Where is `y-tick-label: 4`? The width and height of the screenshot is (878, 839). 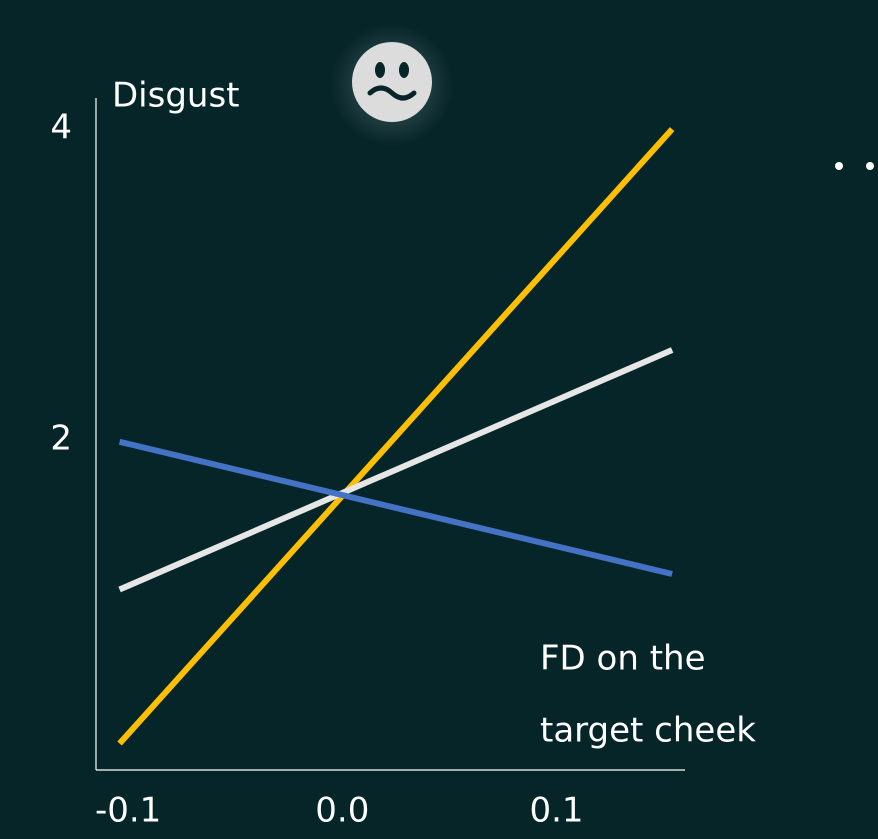 y-tick-label: 4 is located at coordinates (61, 128).